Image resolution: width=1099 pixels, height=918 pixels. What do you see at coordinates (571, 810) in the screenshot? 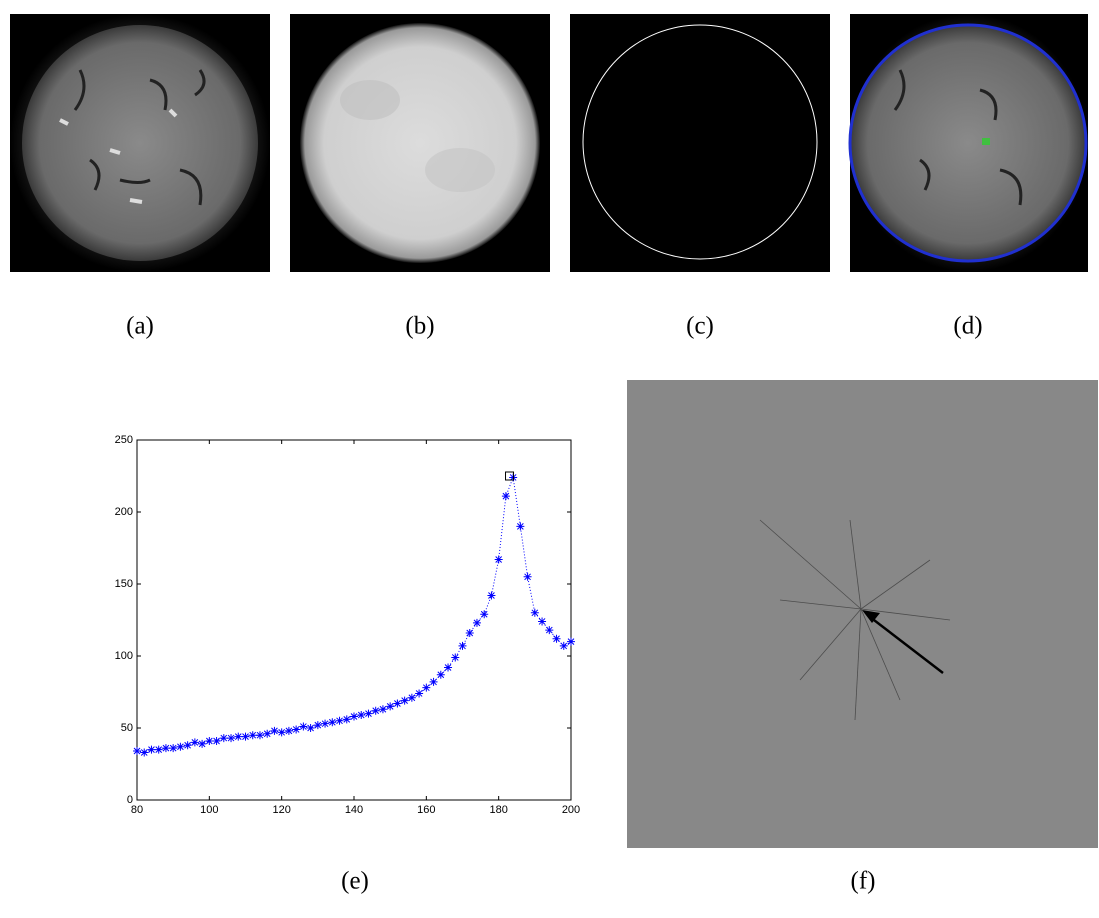
I see `x-tick-label: 200` at bounding box center [571, 810].